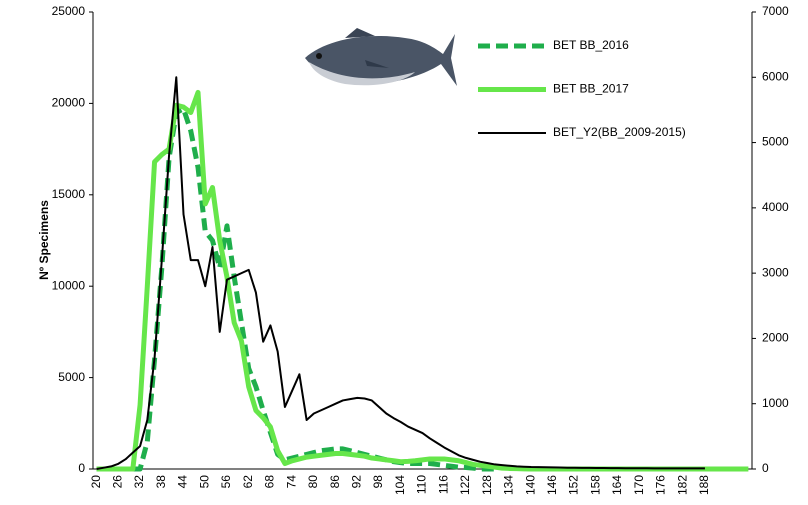 This screenshot has height=505, width=808. What do you see at coordinates (161, 482) in the screenshot?
I see `x-tick-label: 38` at bounding box center [161, 482].